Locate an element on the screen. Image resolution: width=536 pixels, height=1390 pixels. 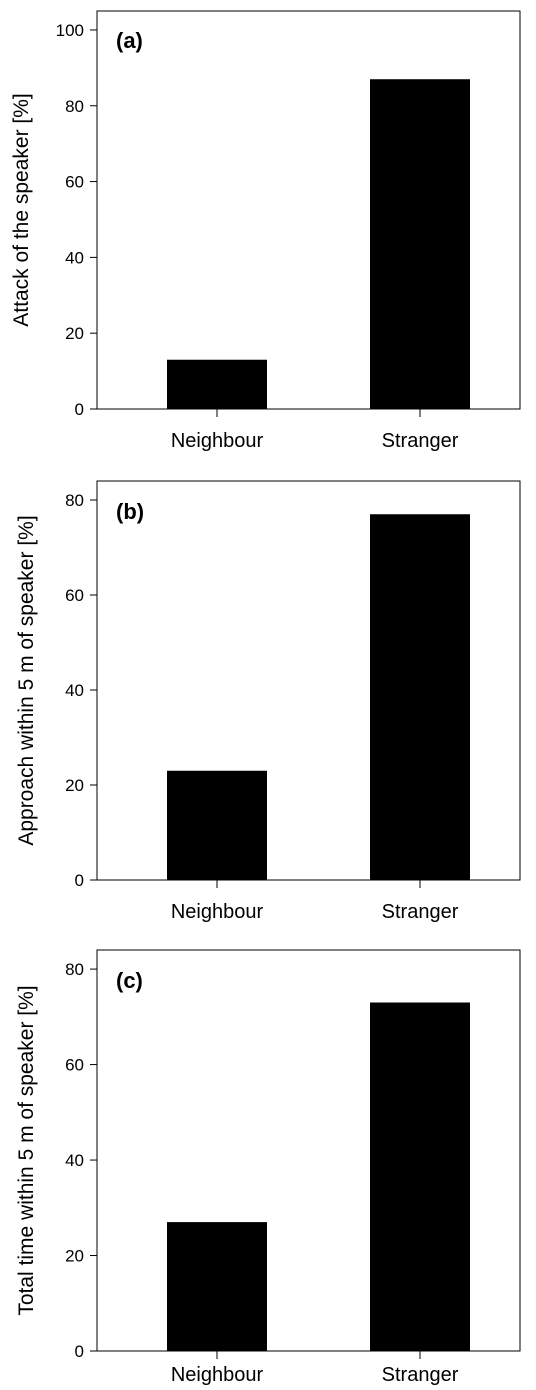
y-axis-title: Approach within 5 m of speaker [%] is located at coordinates (26, 680).